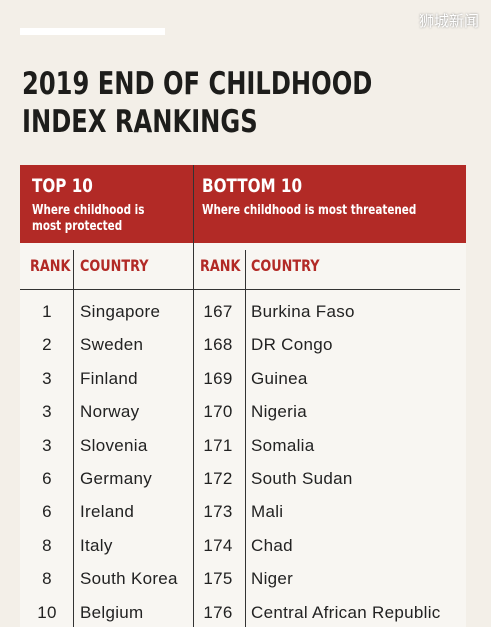 This screenshot has height=627, width=491. Describe the element at coordinates (292, 345) in the screenshot. I see `country-cell: DR Congo` at that location.